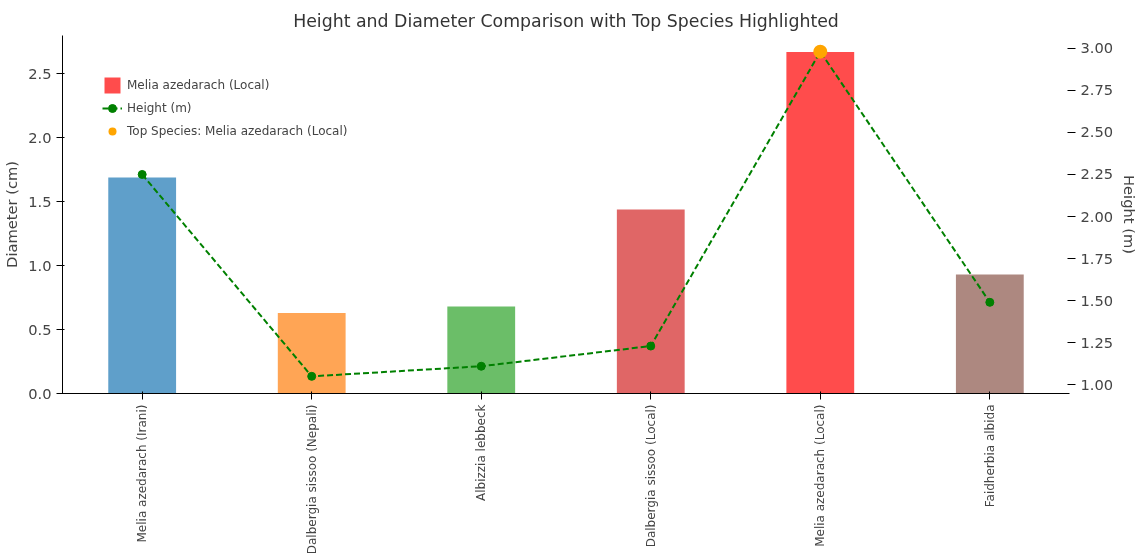 This screenshot has height=557, width=1141. Describe the element at coordinates (40, 73) in the screenshot. I see `y-tick-label: 2.5` at that location.